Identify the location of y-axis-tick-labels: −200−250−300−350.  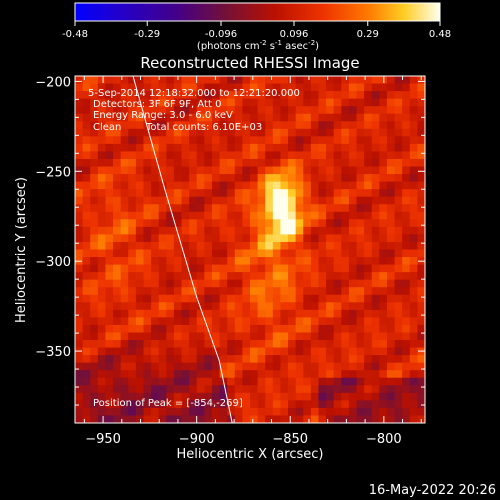
(53, 217).